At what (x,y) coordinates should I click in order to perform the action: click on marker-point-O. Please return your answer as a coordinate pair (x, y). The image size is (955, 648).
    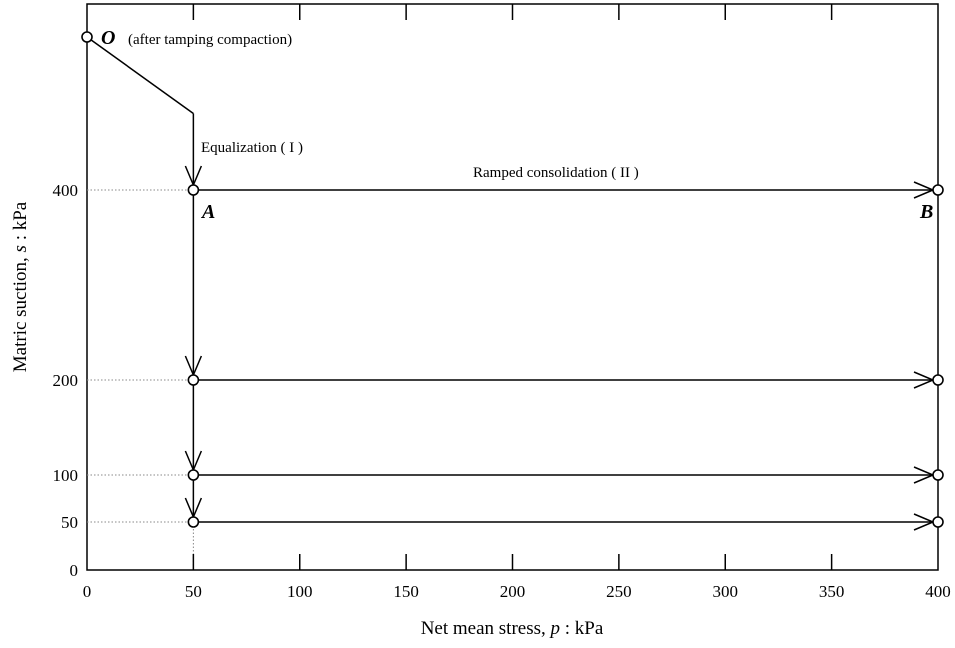
    Looking at the image, I should click on (87, 37).